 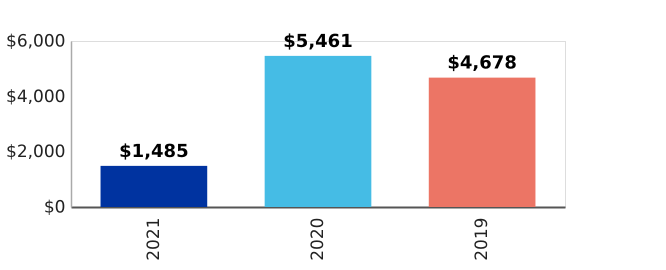 I want to click on x-tick-label: 2021, so click(x=154, y=239).